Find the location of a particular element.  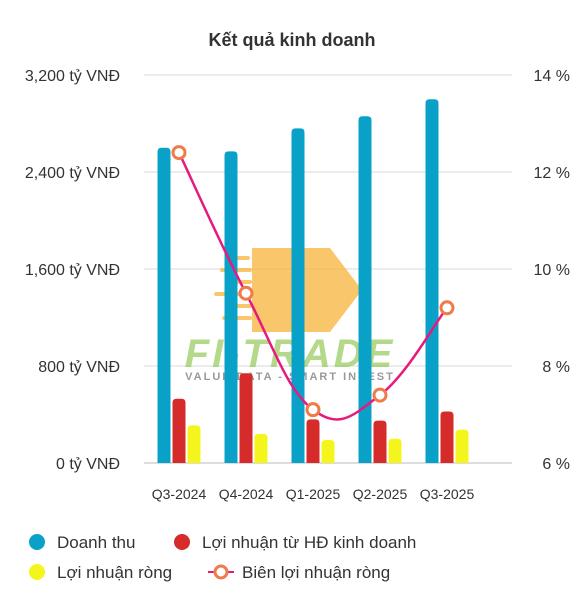

watermark-arrow-shape is located at coordinates (307, 290).